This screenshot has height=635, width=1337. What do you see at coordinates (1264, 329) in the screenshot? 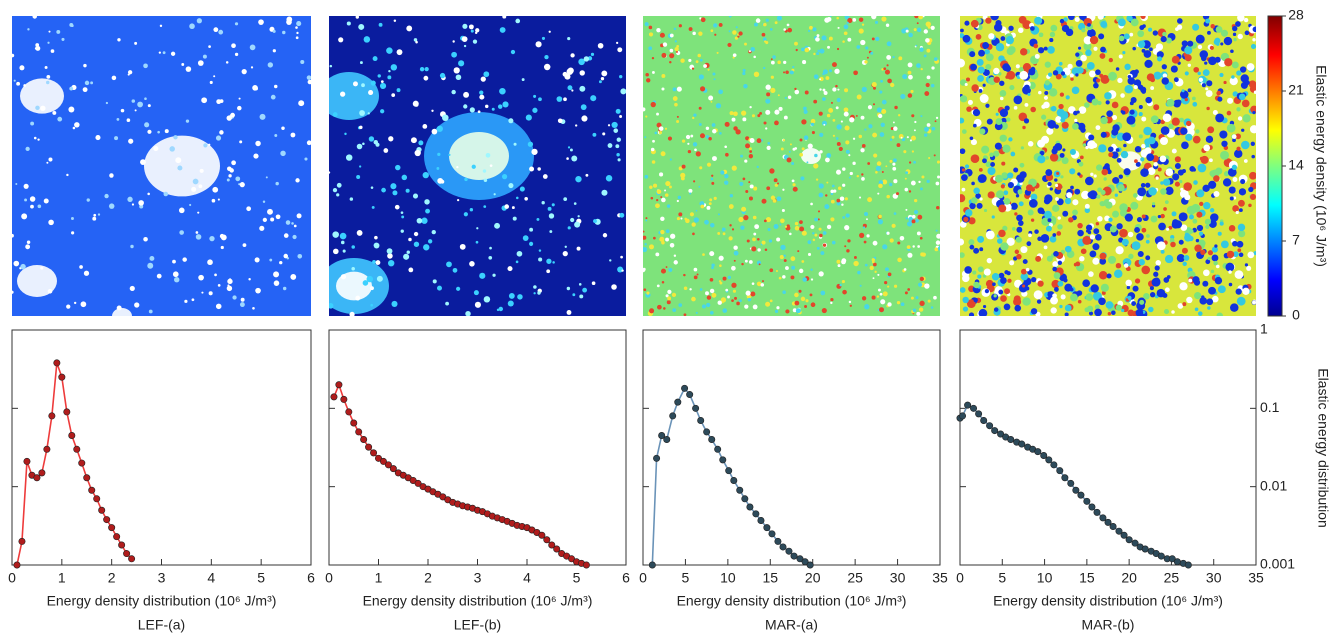
I see `y-tick-label: 1` at bounding box center [1264, 329].